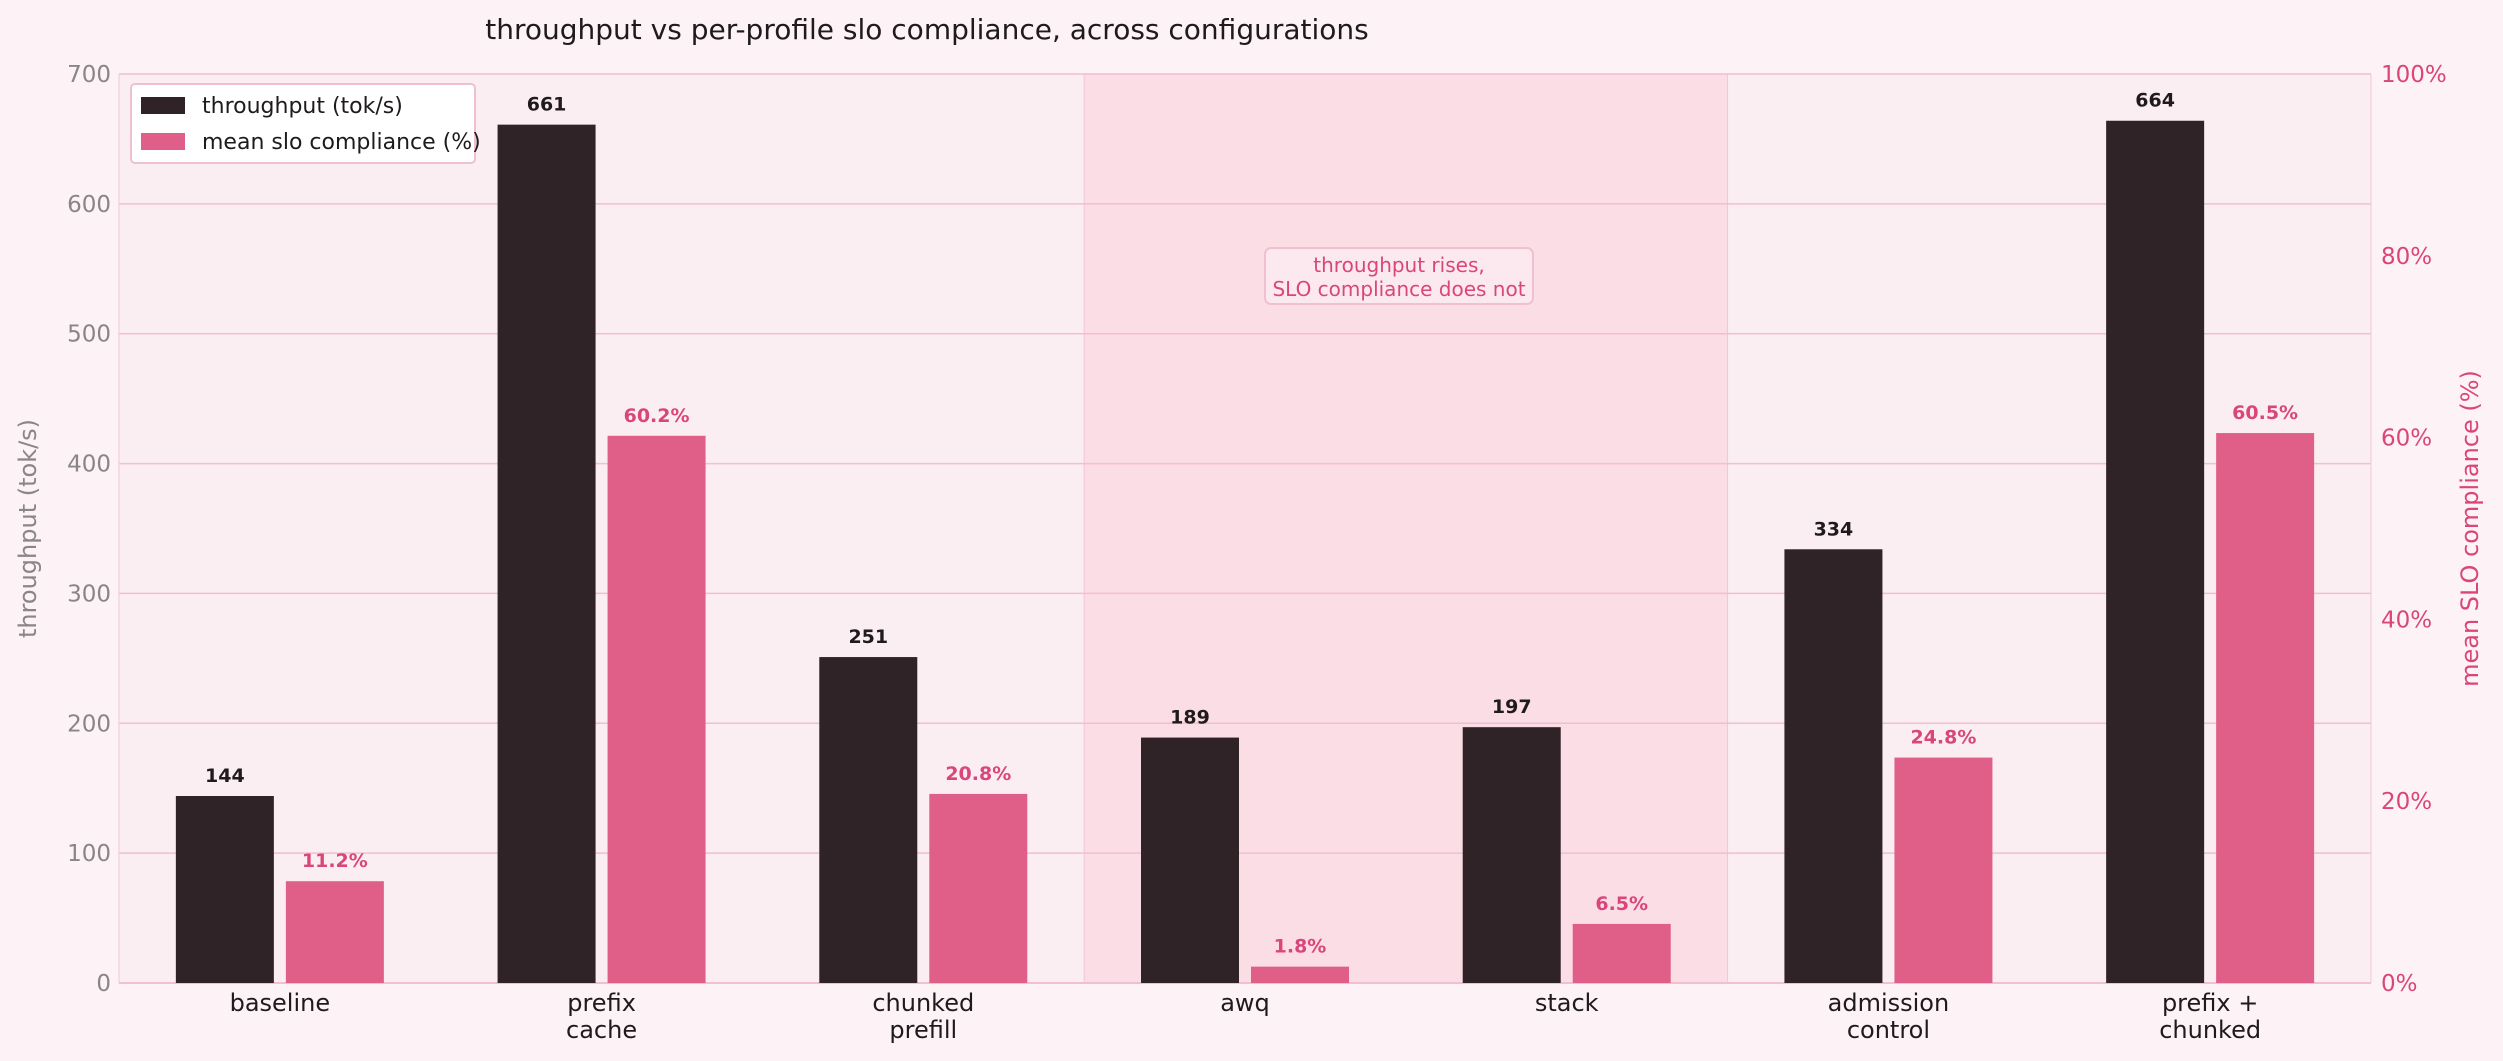  What do you see at coordinates (2414, 75) in the screenshot?
I see `y-right-tick-label: 100%` at bounding box center [2414, 75].